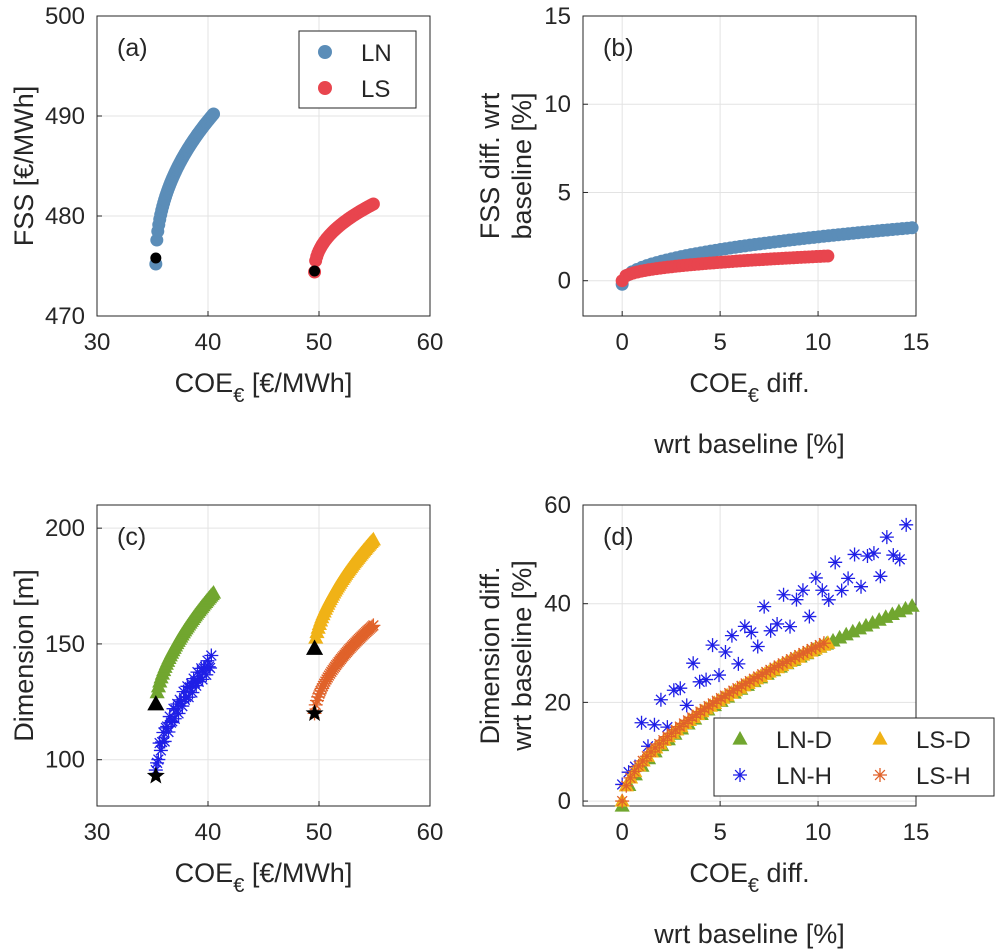 The height and width of the screenshot is (949, 998). What do you see at coordinates (357, 69) in the screenshot?
I see `legend-box` at bounding box center [357, 69].